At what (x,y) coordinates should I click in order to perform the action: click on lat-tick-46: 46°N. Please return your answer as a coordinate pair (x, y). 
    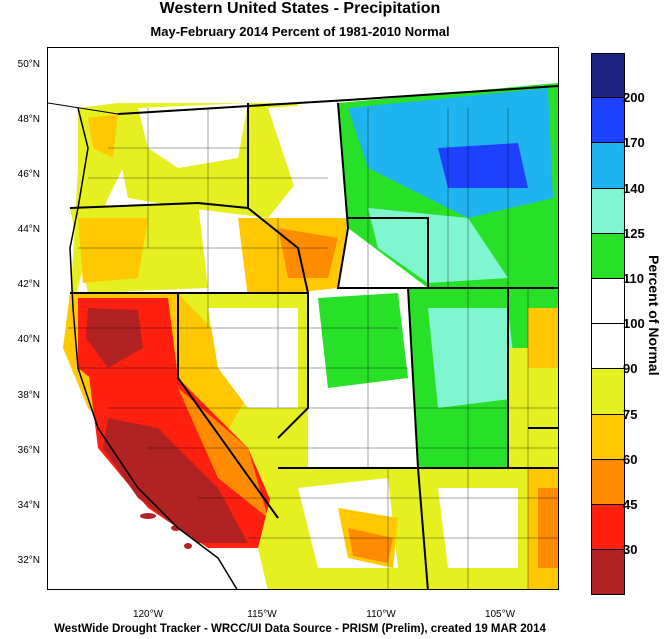
    Looking at the image, I should click on (28, 174).